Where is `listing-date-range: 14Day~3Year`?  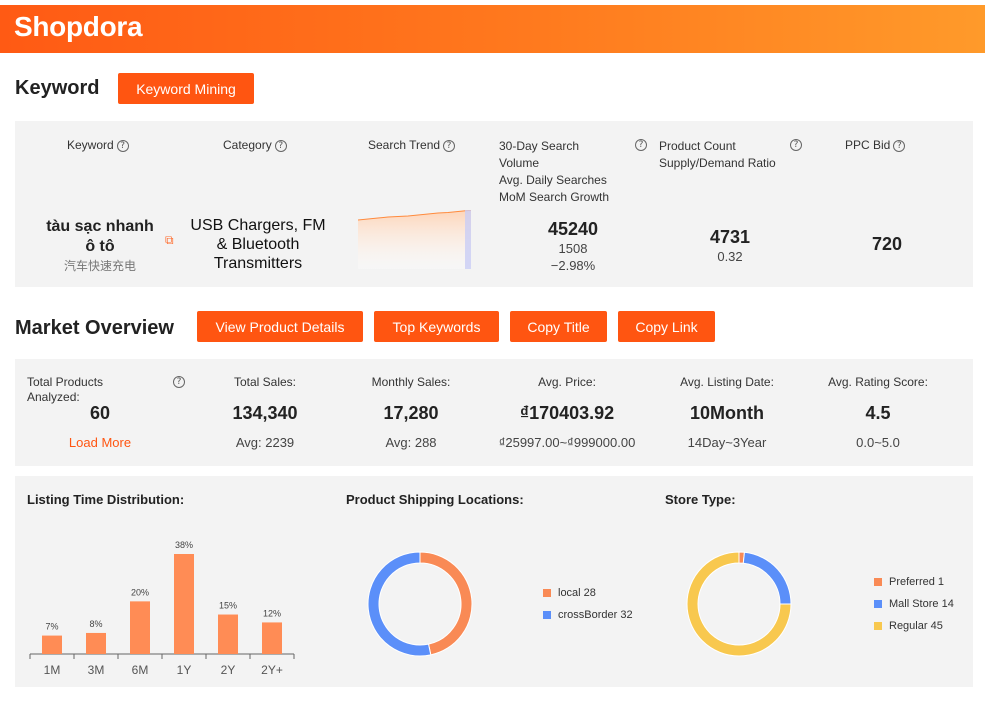 listing-date-range: 14Day~3Year is located at coordinates (727, 442).